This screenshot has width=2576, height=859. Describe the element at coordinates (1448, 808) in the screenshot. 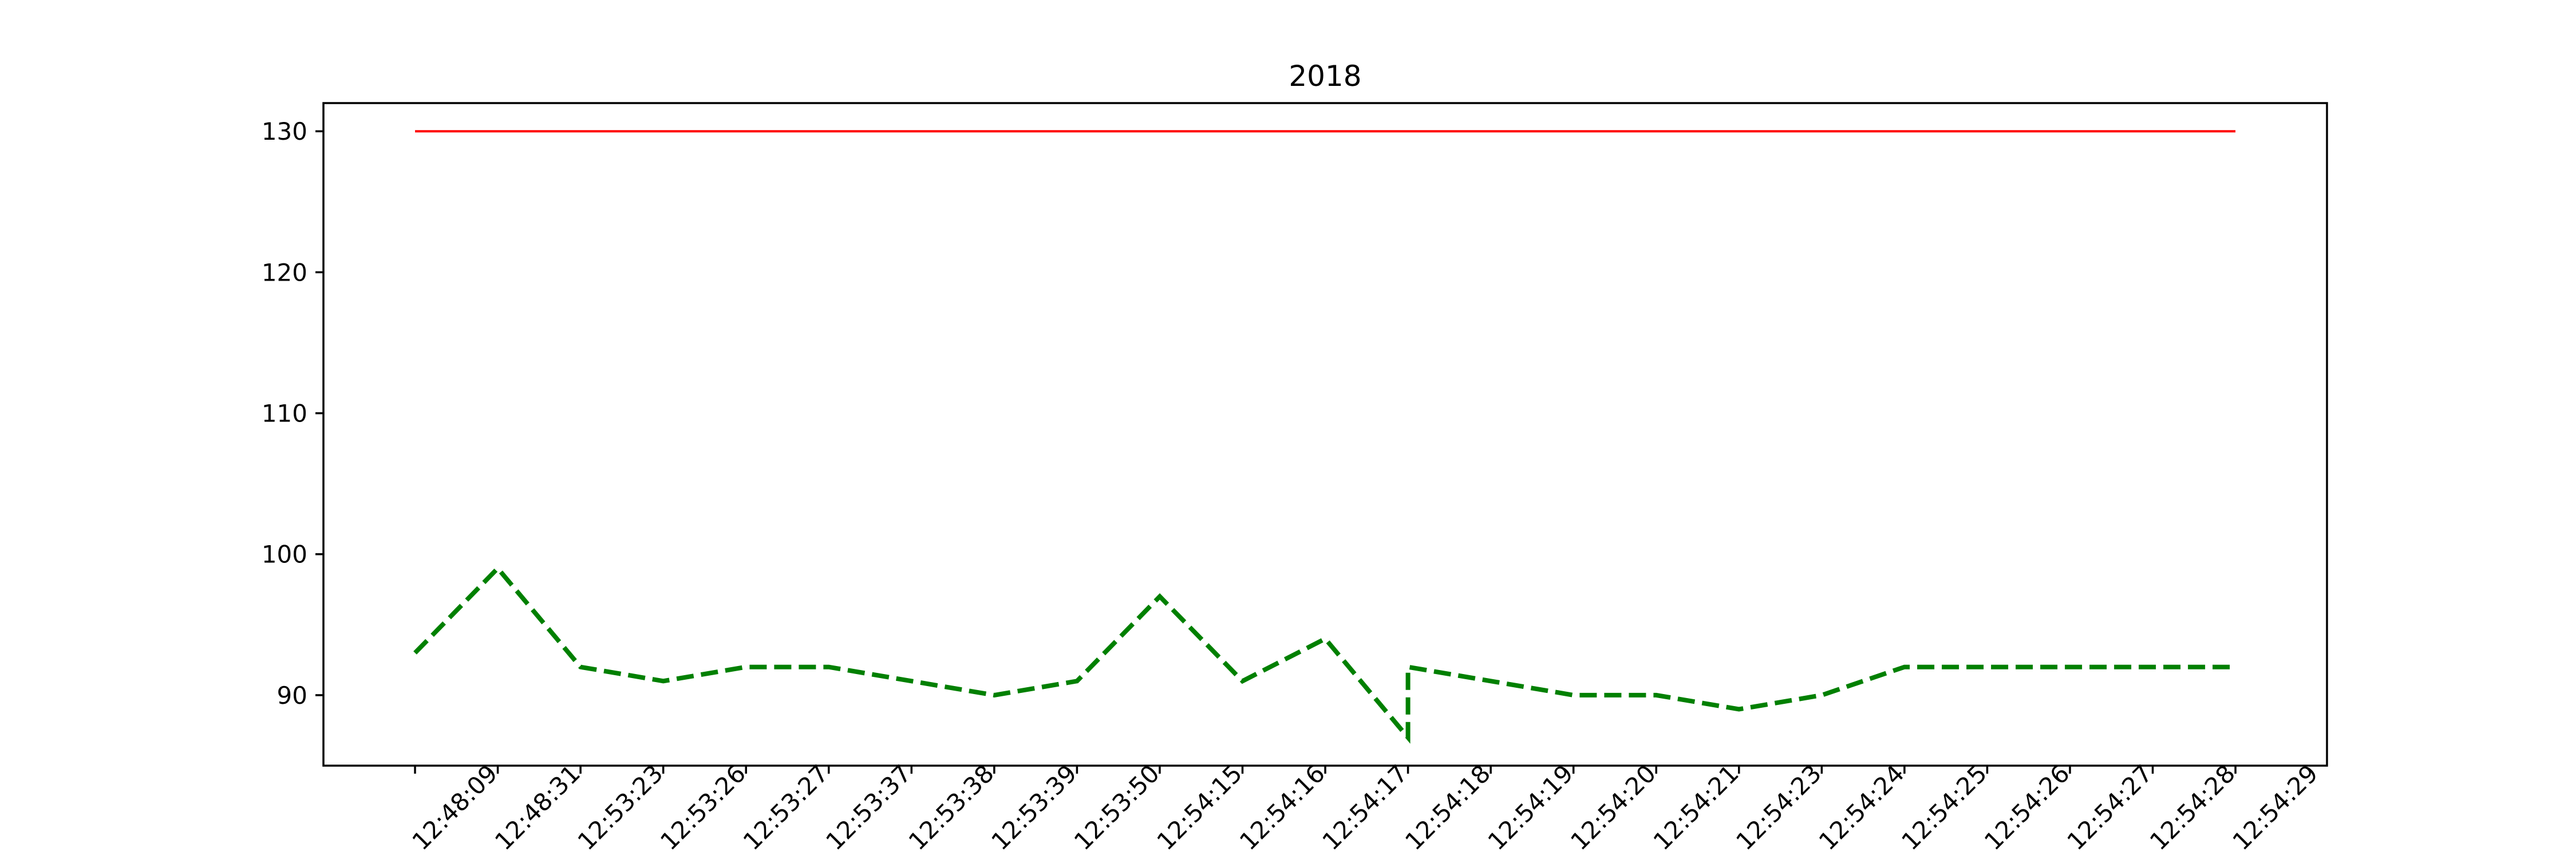

I see `x-tick-label: 12:54:18` at that location.